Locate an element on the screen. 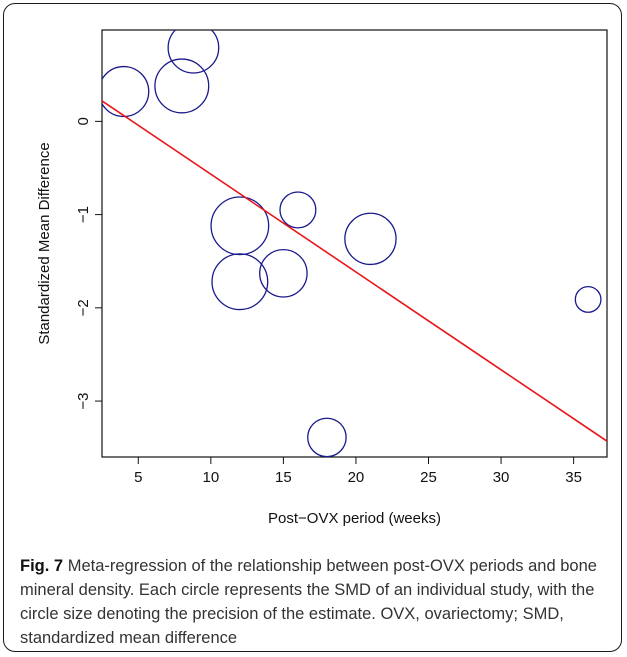 The width and height of the screenshot is (627, 657). x-tick-label: 20 is located at coordinates (356, 477).